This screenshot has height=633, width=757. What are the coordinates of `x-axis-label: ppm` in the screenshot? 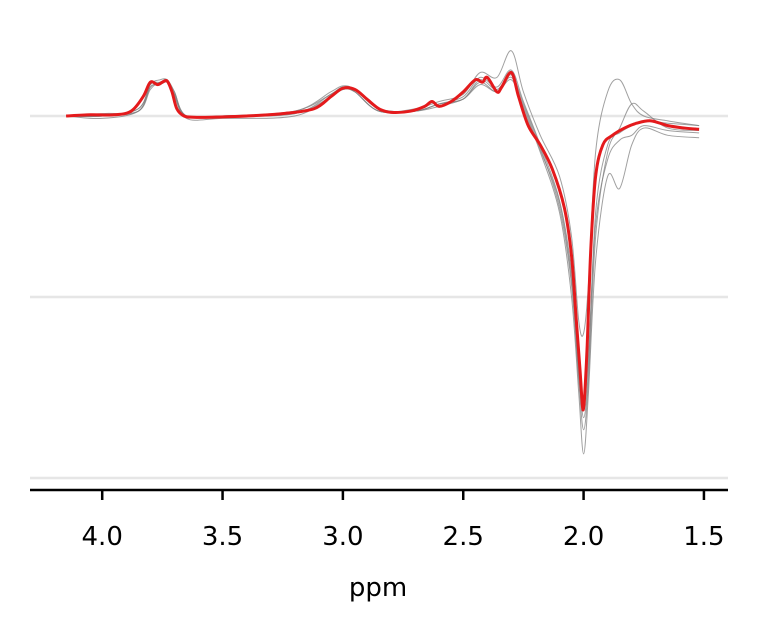 It's located at (378, 588).